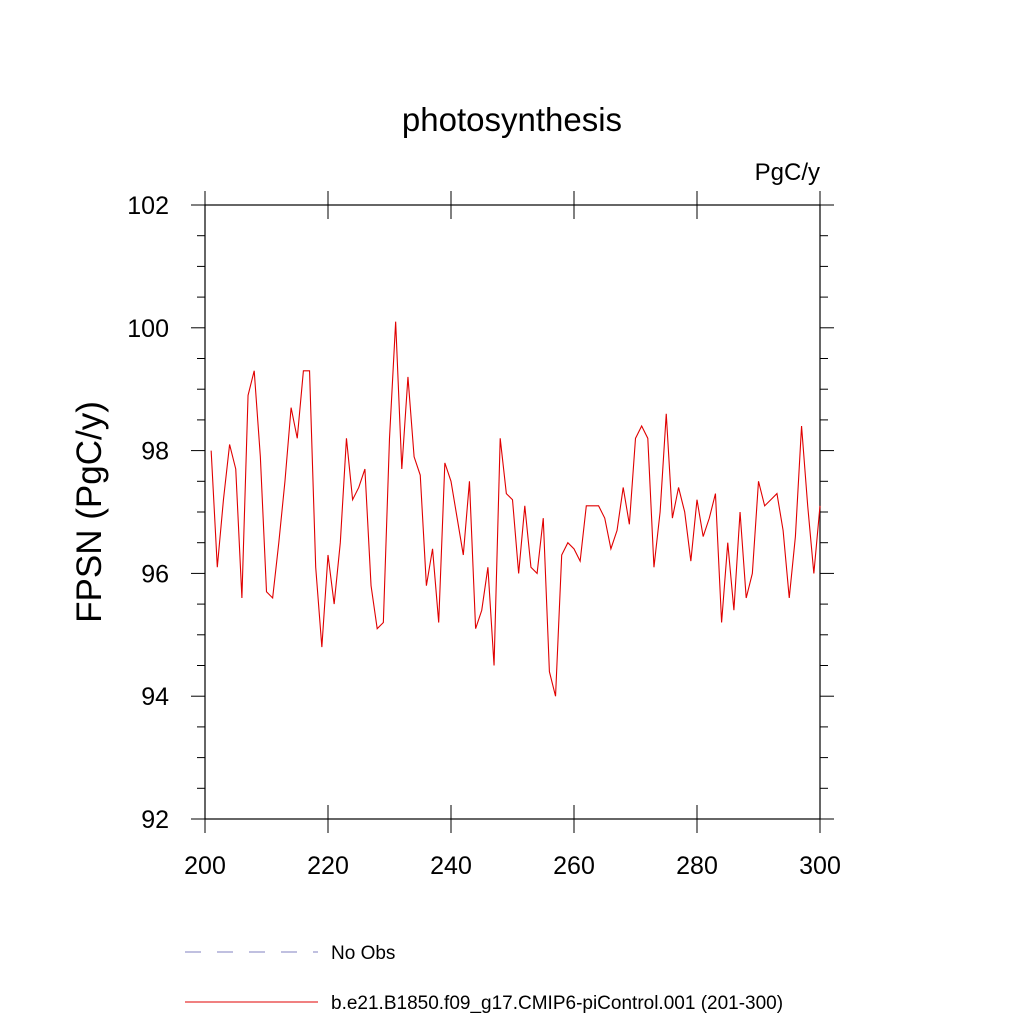 This screenshot has width=1024, height=1024. What do you see at coordinates (328, 866) in the screenshot?
I see `x-tick-label: 220` at bounding box center [328, 866].